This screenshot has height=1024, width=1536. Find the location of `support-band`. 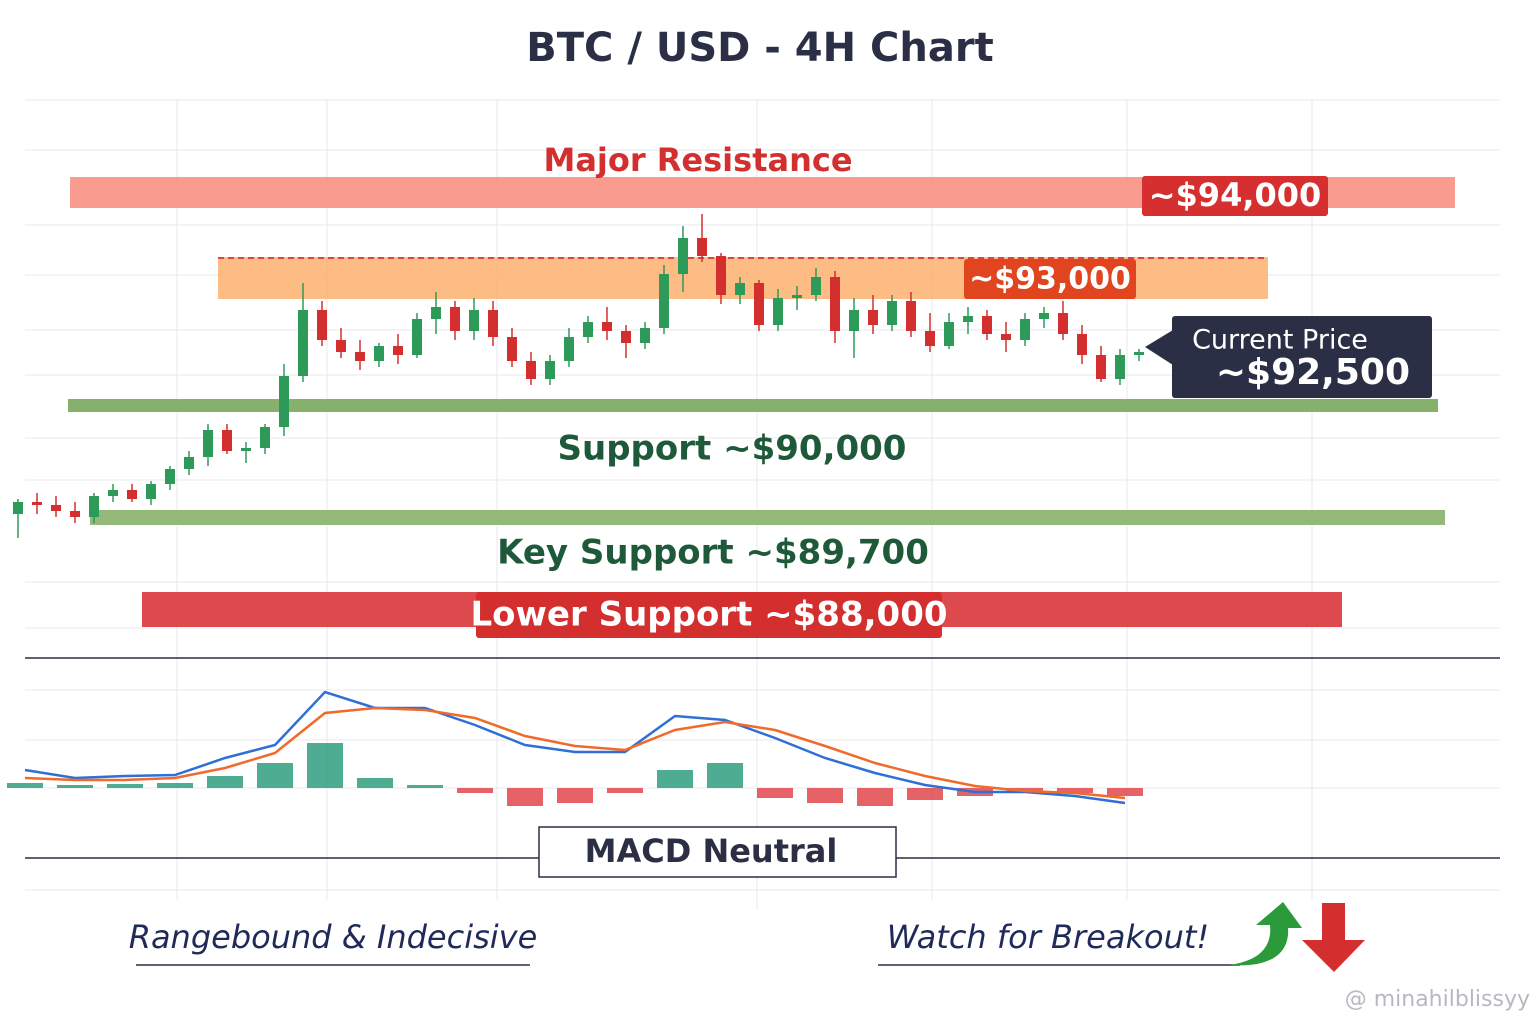

support-band is located at coordinates (753, 405).